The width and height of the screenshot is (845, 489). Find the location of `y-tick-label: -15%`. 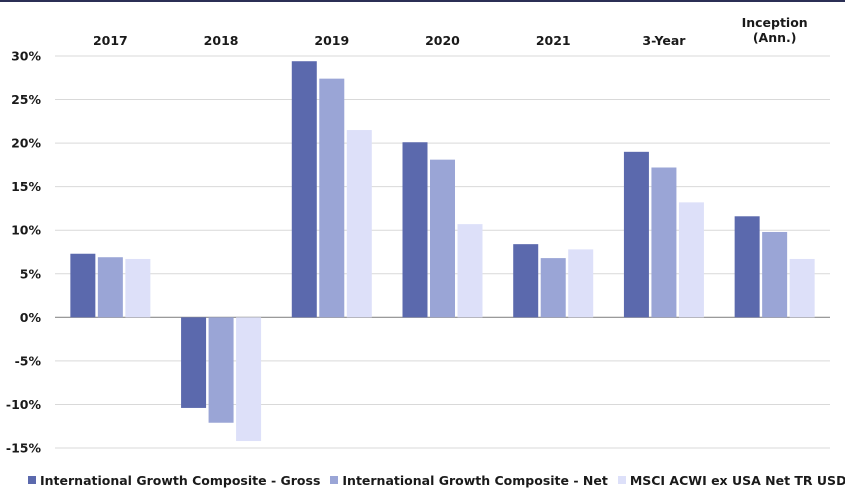

y-tick-label: -15% is located at coordinates (24, 448).